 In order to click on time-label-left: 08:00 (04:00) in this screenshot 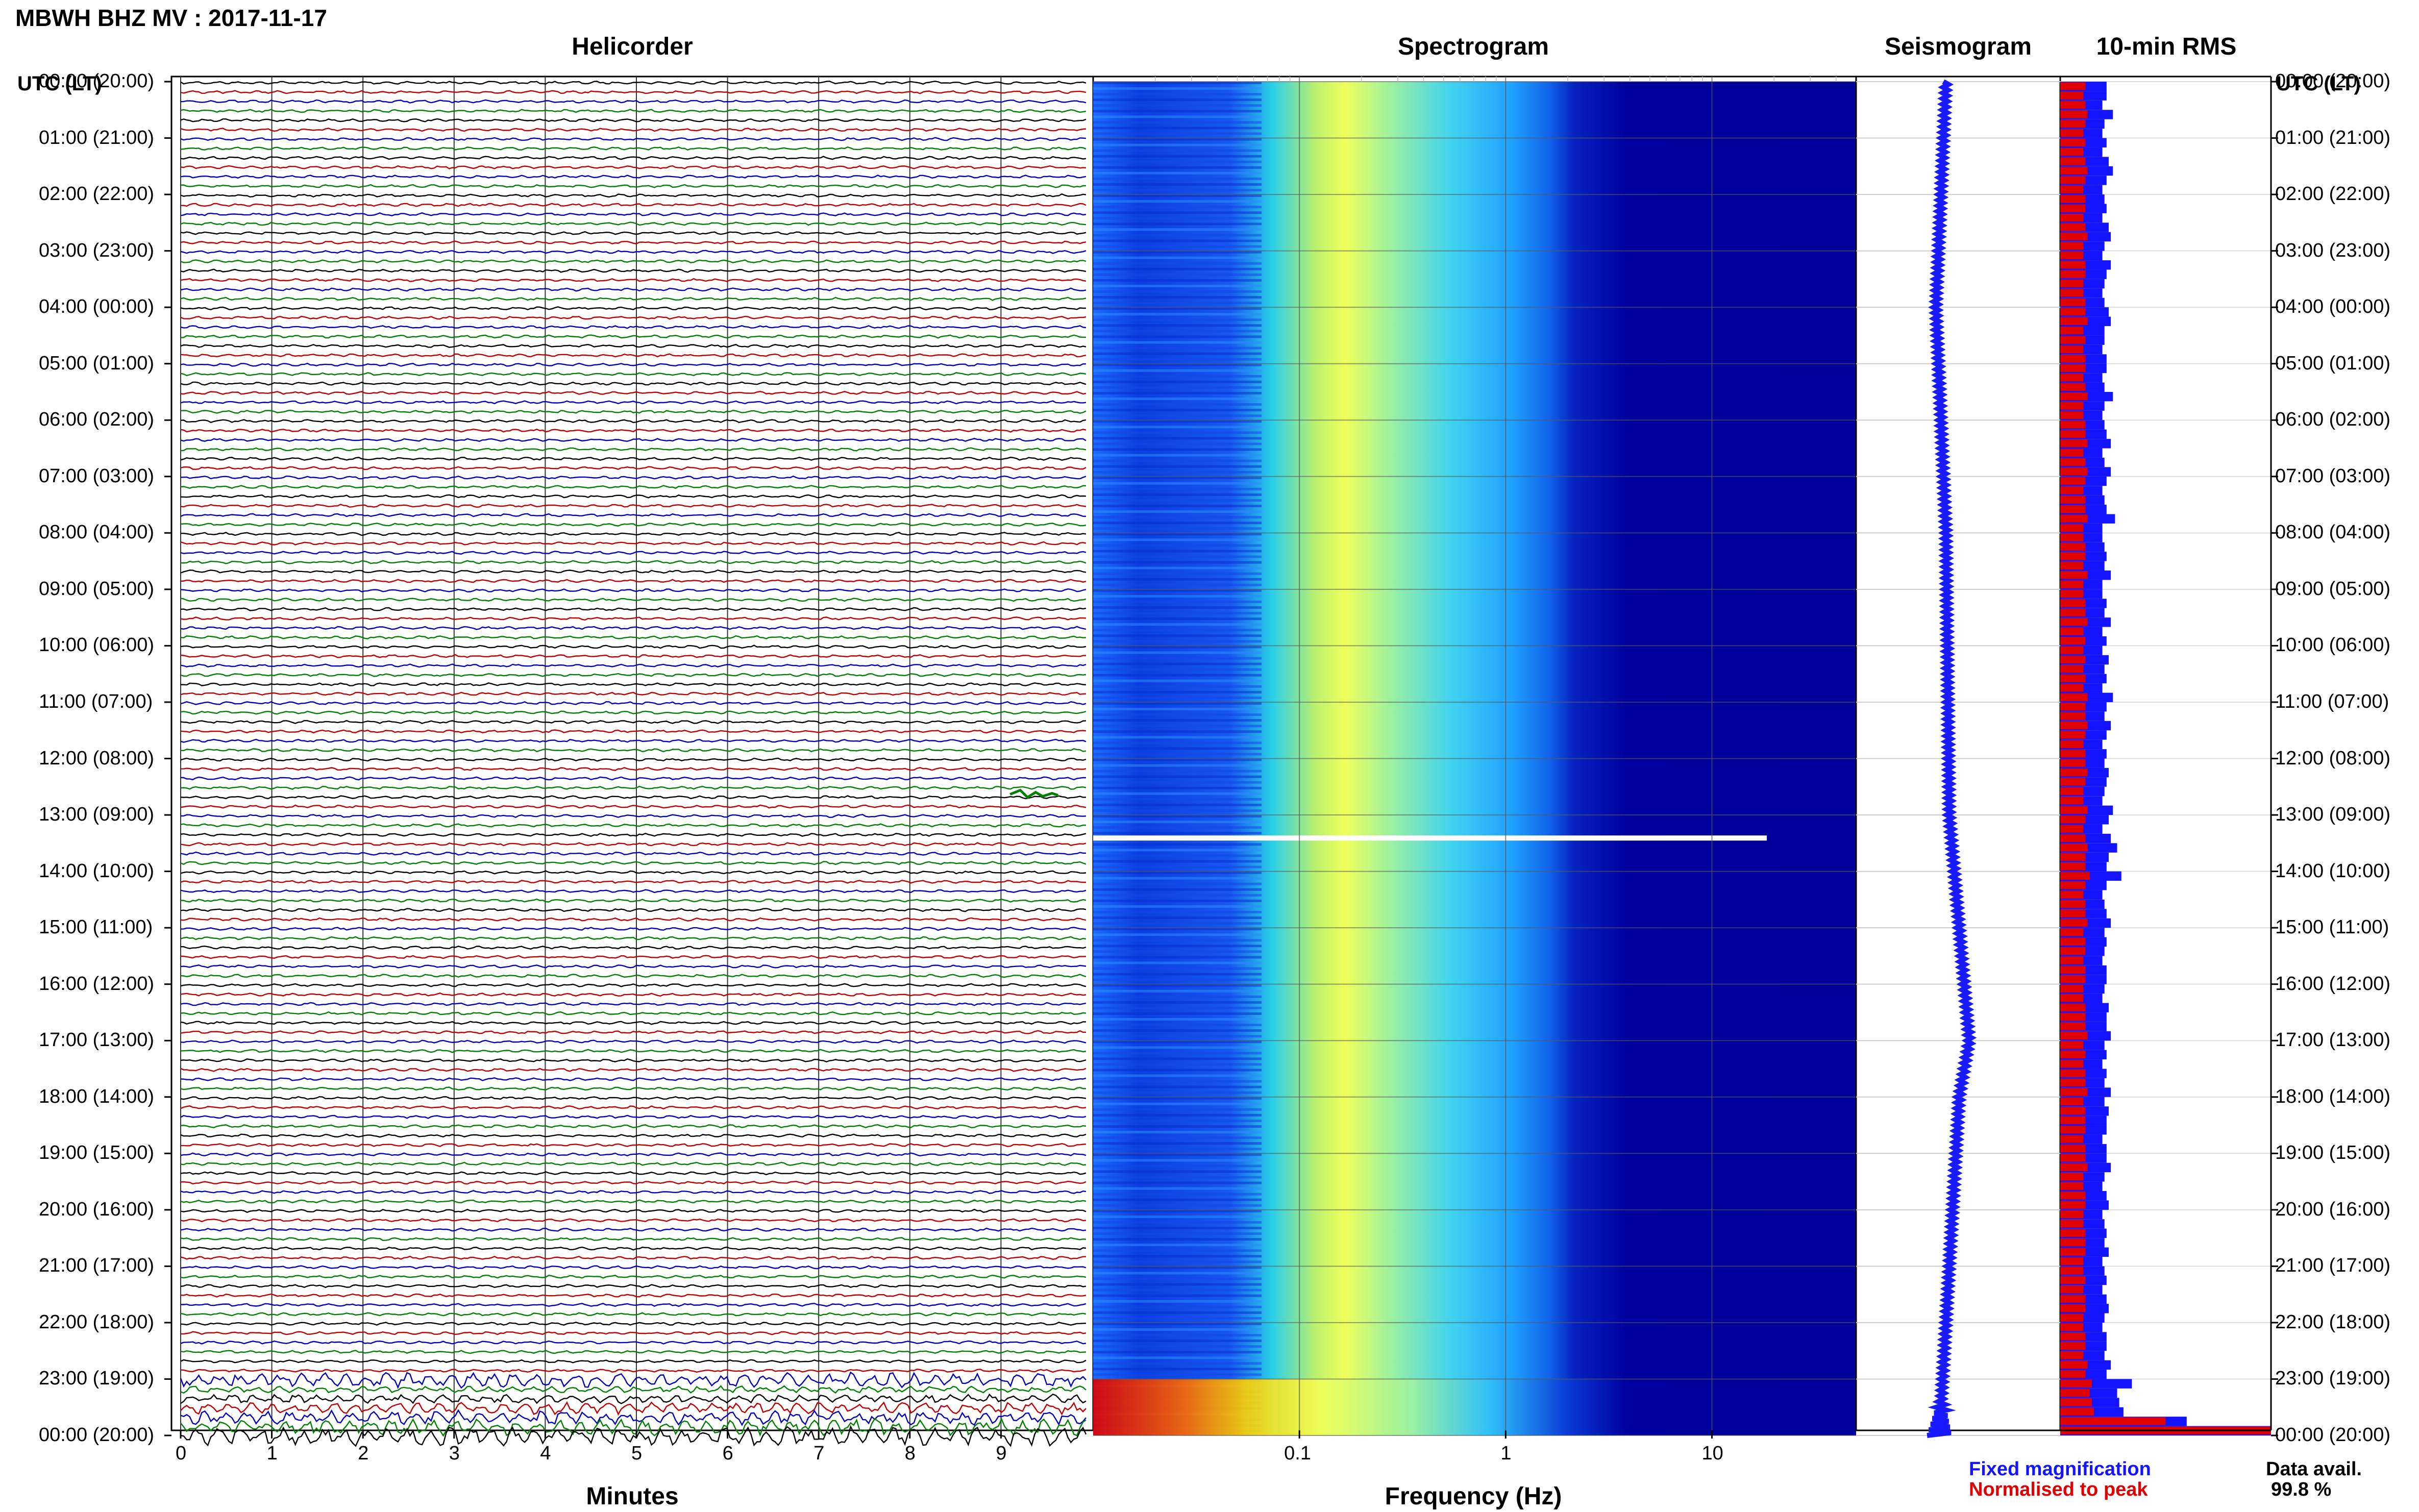, I will do `click(97, 532)`.